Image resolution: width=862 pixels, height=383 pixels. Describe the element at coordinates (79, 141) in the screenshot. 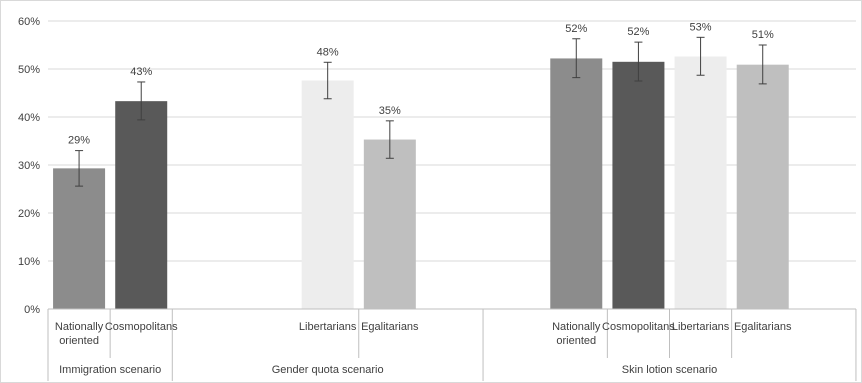

I see `data-label: 29%` at that location.